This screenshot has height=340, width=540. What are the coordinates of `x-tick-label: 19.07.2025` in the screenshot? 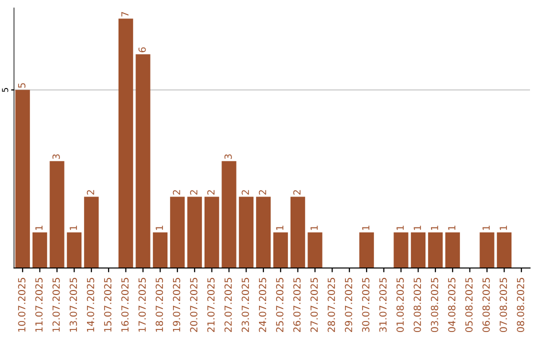 It's located at (176, 305).